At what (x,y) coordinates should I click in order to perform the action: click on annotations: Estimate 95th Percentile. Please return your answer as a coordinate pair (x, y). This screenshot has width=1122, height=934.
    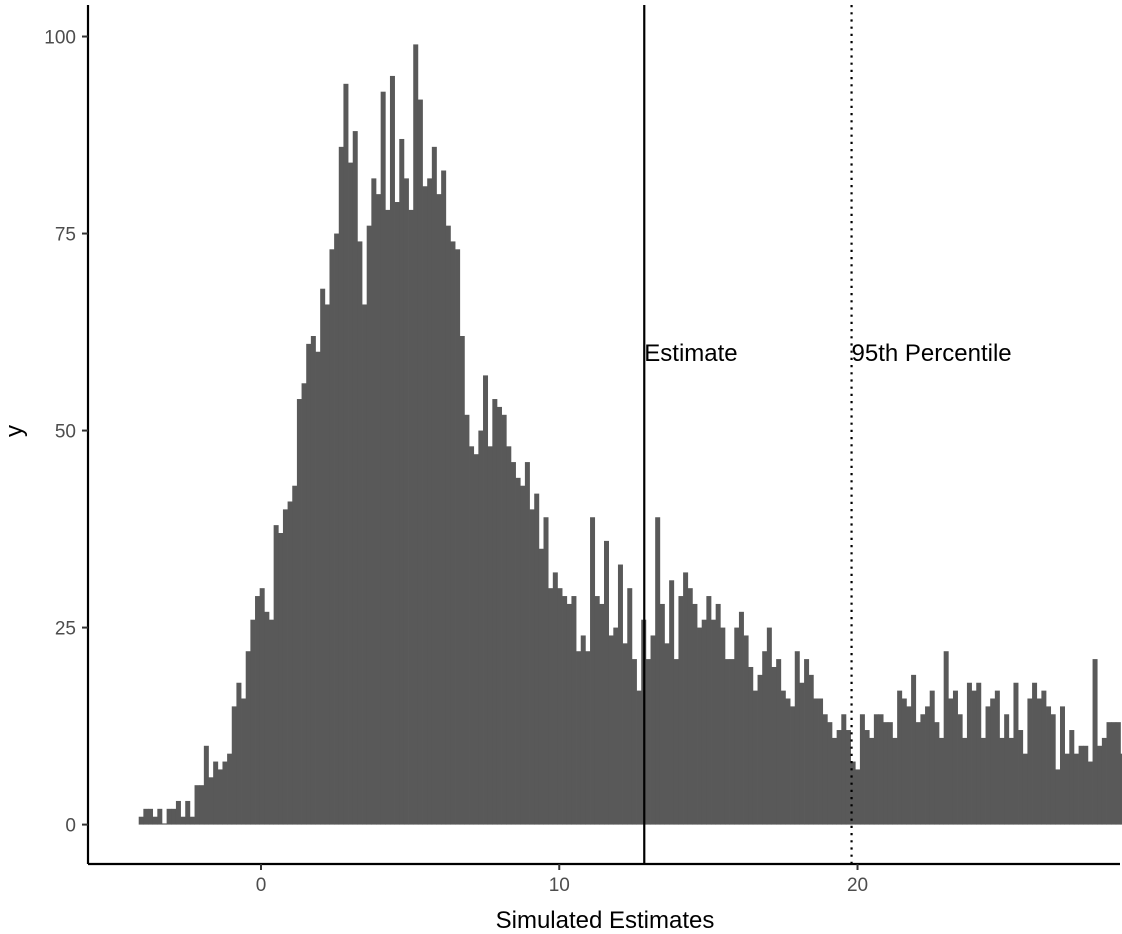
    Looking at the image, I should click on (827, 353).